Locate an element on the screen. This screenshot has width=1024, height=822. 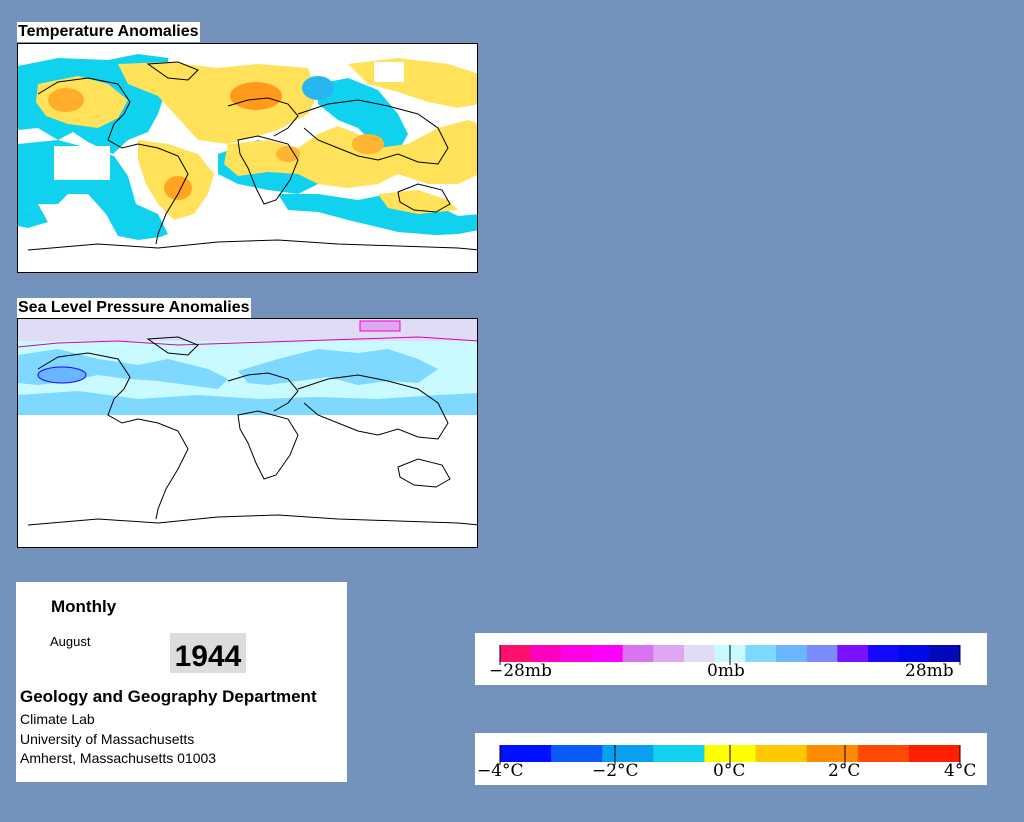
pressure-map-graphic is located at coordinates (247, 422).